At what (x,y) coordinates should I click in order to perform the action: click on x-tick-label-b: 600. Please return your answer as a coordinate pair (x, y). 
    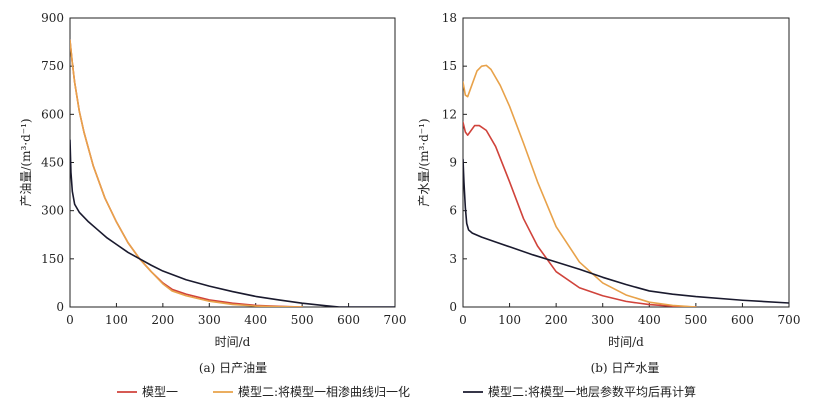
    Looking at the image, I should click on (742, 320).